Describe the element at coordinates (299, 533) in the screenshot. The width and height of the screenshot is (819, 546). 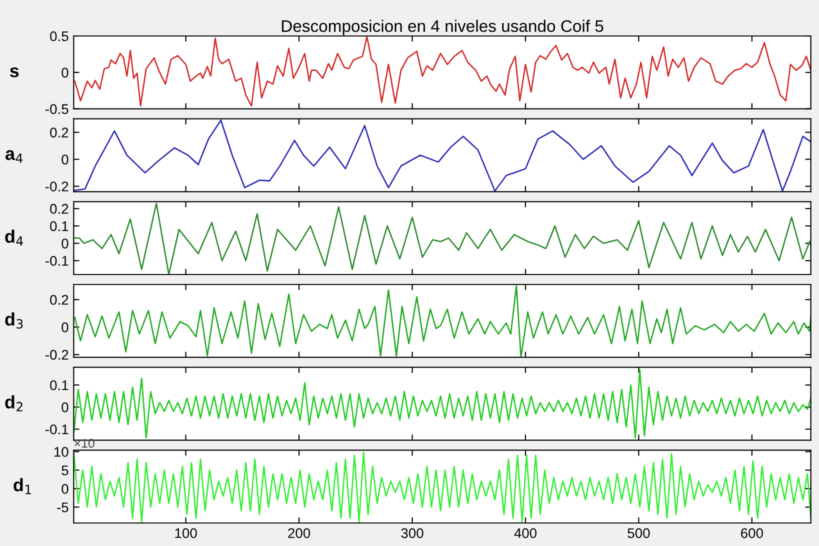
I see `x-tick-label: 200` at that location.